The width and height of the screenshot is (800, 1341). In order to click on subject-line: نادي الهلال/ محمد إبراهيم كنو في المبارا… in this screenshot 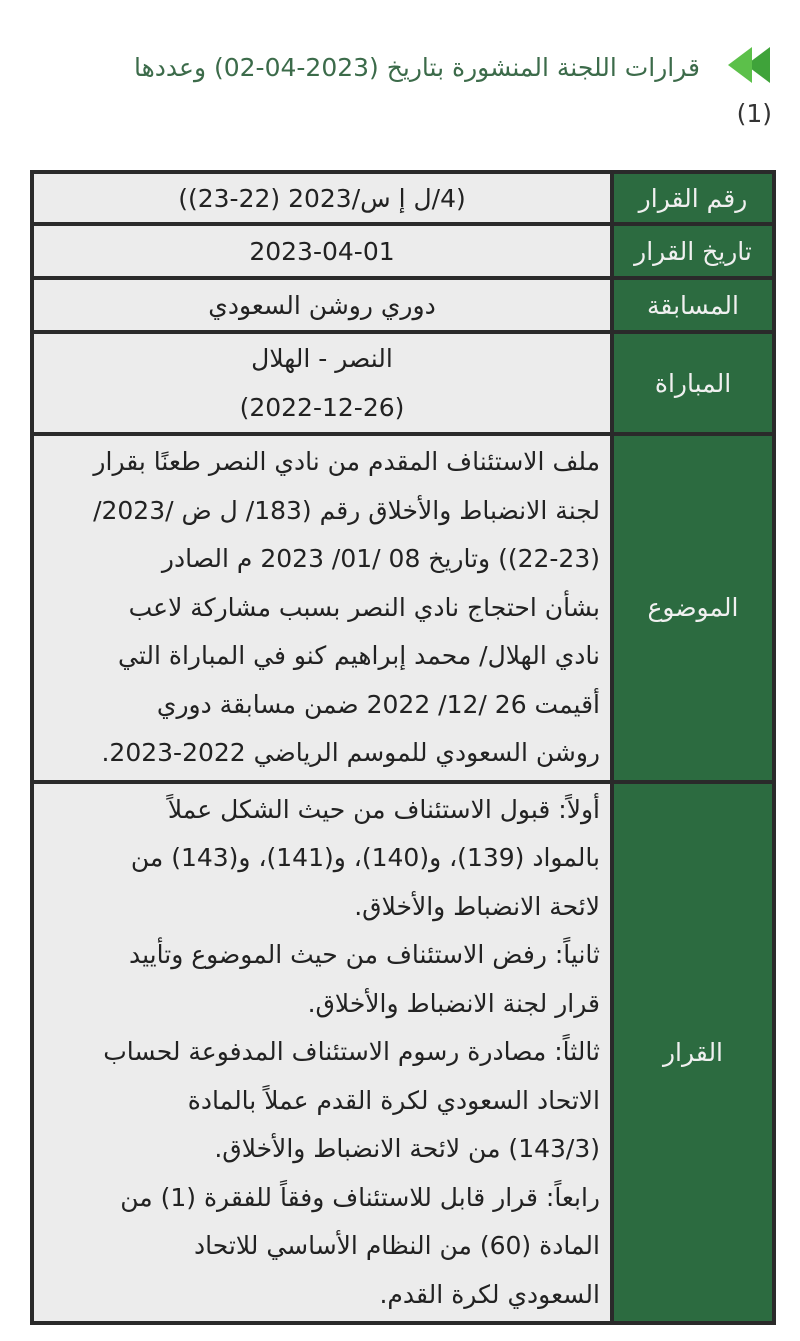, I will do `click(359, 655)`.